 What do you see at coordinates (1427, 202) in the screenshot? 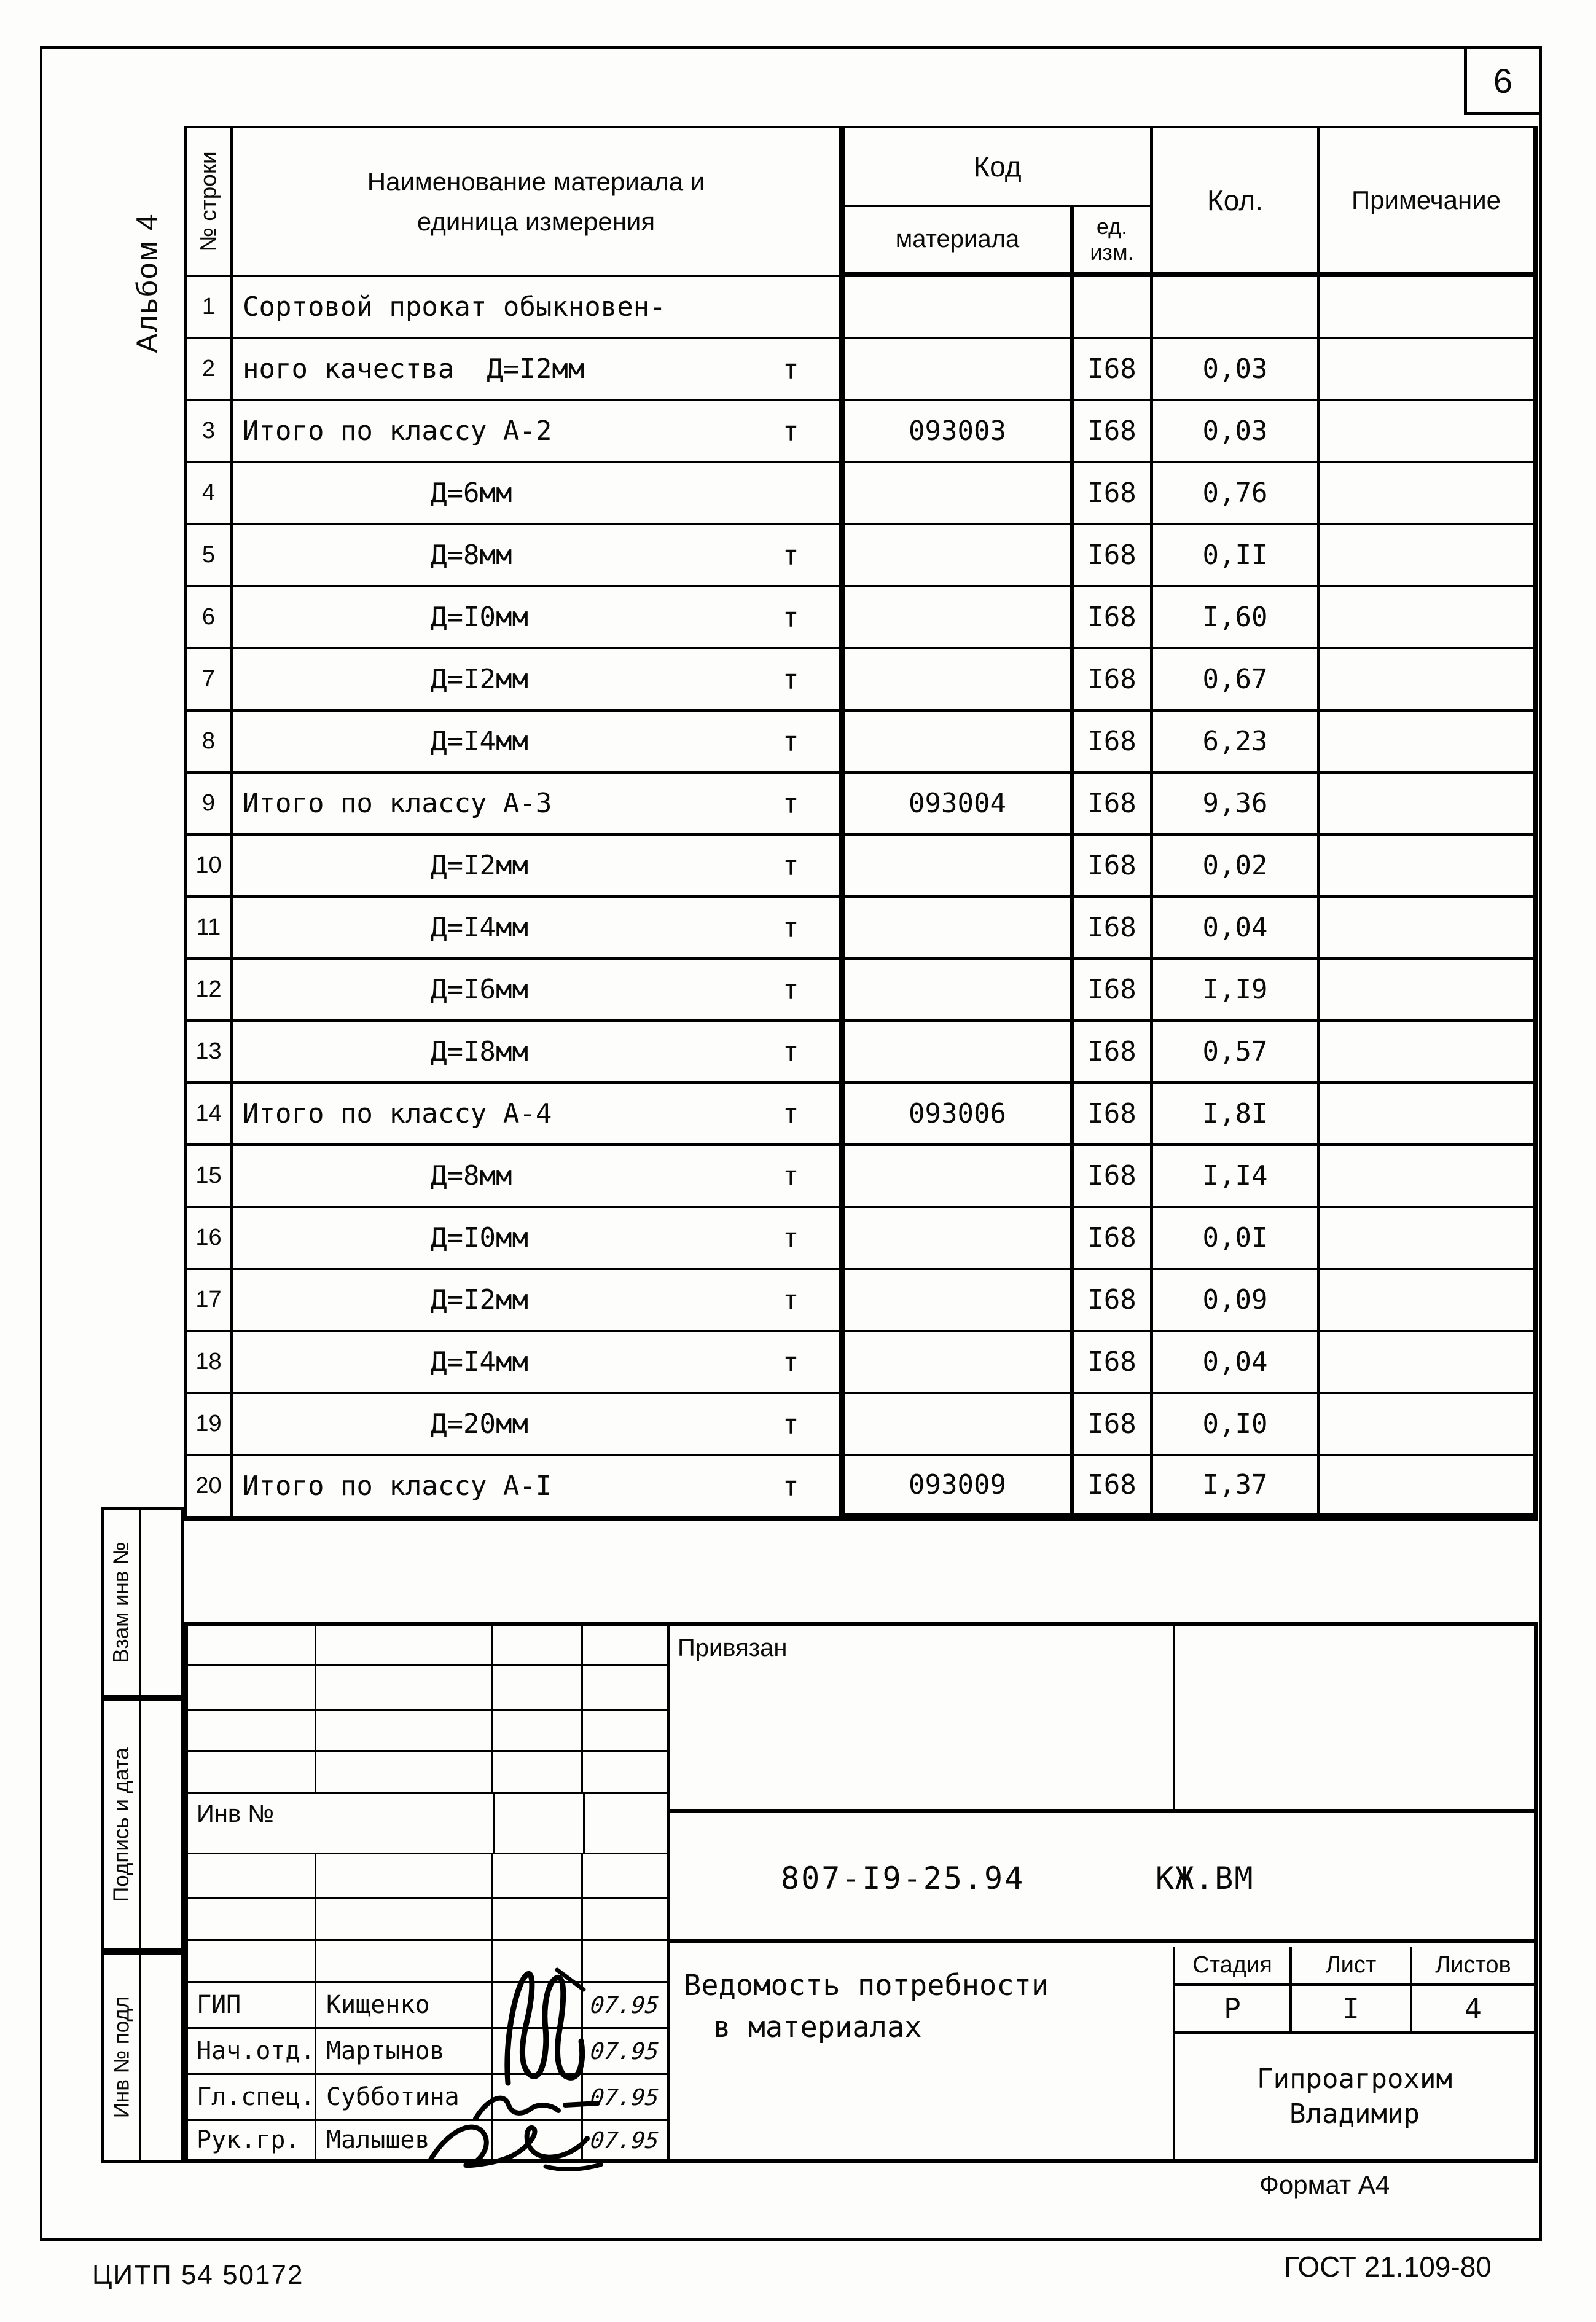
I see `column-header-note: Примечание` at bounding box center [1427, 202].